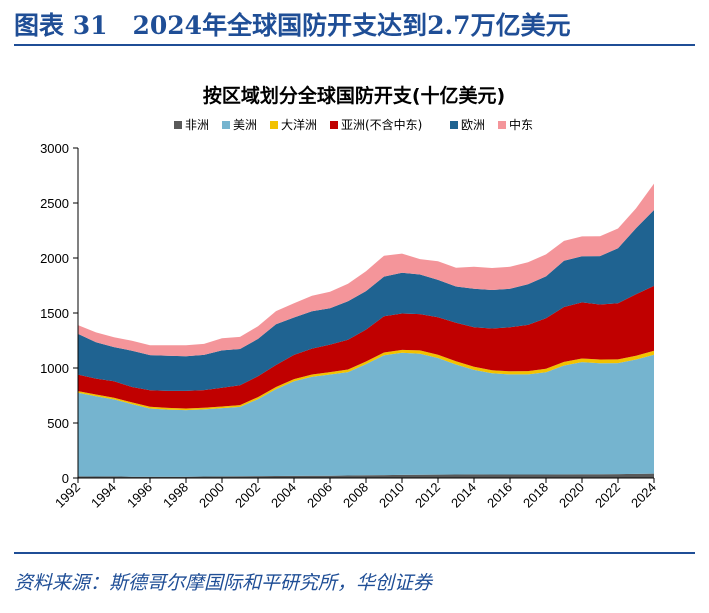  What do you see at coordinates (535, 495) in the screenshot?
I see `x-tick-label: 2018` at bounding box center [535, 495].